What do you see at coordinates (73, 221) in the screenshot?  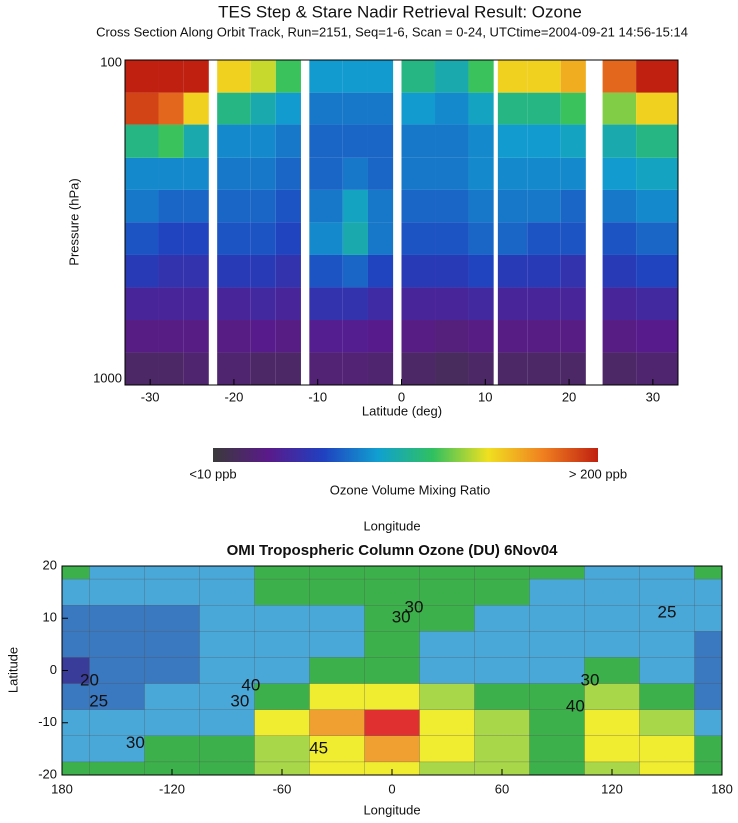 I see `y-axis-label: Pressure (hPa)` at bounding box center [73, 221].